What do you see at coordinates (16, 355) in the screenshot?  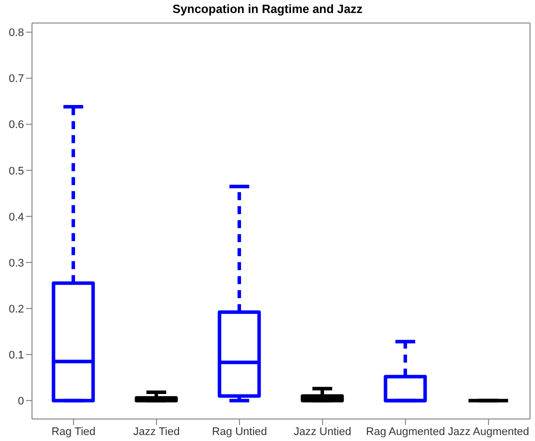 I see `y-tick-label: 0.1` at bounding box center [16, 355].